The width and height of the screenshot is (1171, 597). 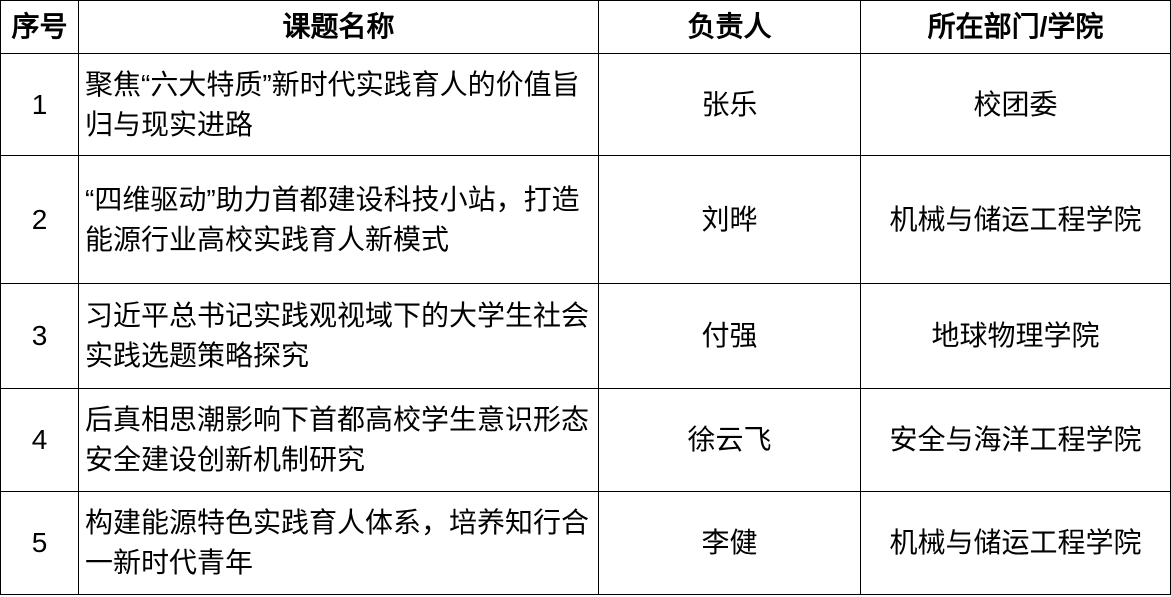 What do you see at coordinates (729, 104) in the screenshot?
I see `cell-leader: 张乐` at bounding box center [729, 104].